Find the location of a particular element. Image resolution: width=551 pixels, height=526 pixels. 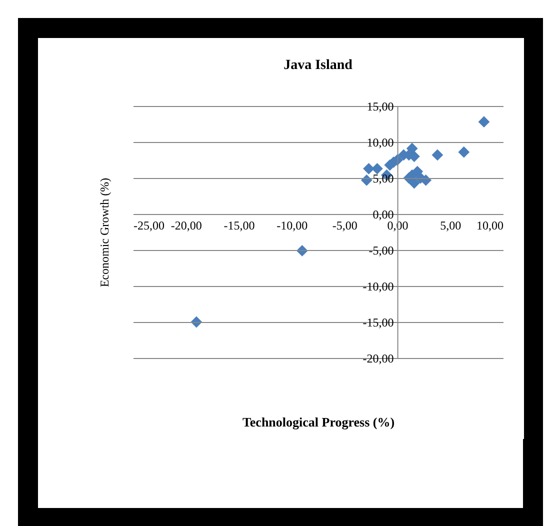

x-tick-label: -25,00 is located at coordinates (149, 225).